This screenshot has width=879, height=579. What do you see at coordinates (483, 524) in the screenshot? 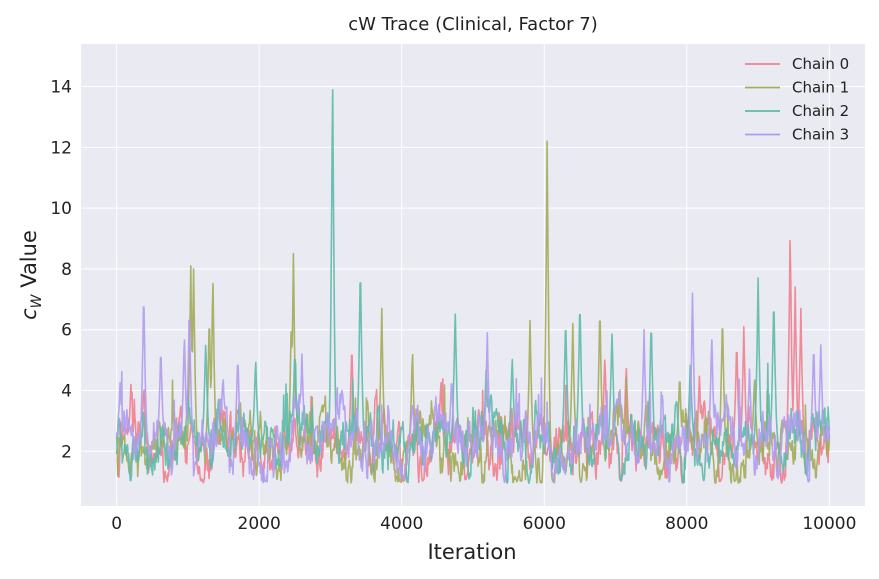
I see `x-axis-ticks: 0 2000 4000 6000 8000 10000` at bounding box center [483, 524].